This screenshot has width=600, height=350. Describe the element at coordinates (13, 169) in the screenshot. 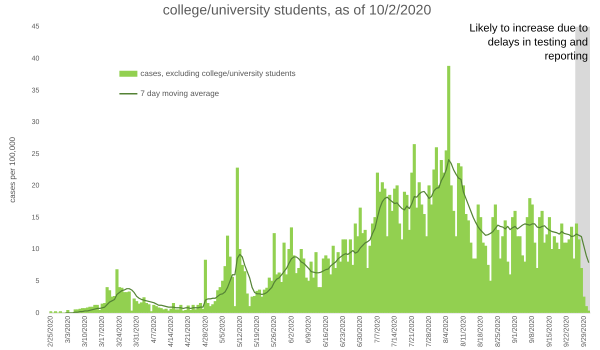

I see `y-axis-title: cases per 100,000` at that location.